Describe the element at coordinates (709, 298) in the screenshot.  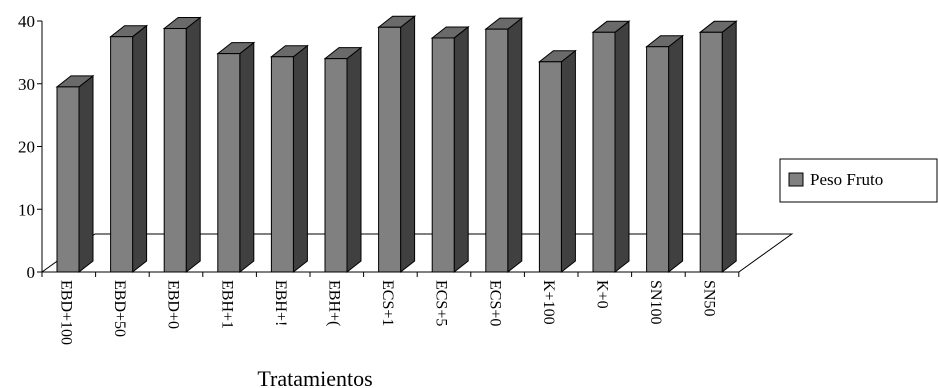
I see `x-tick-label: SN50` at that location.